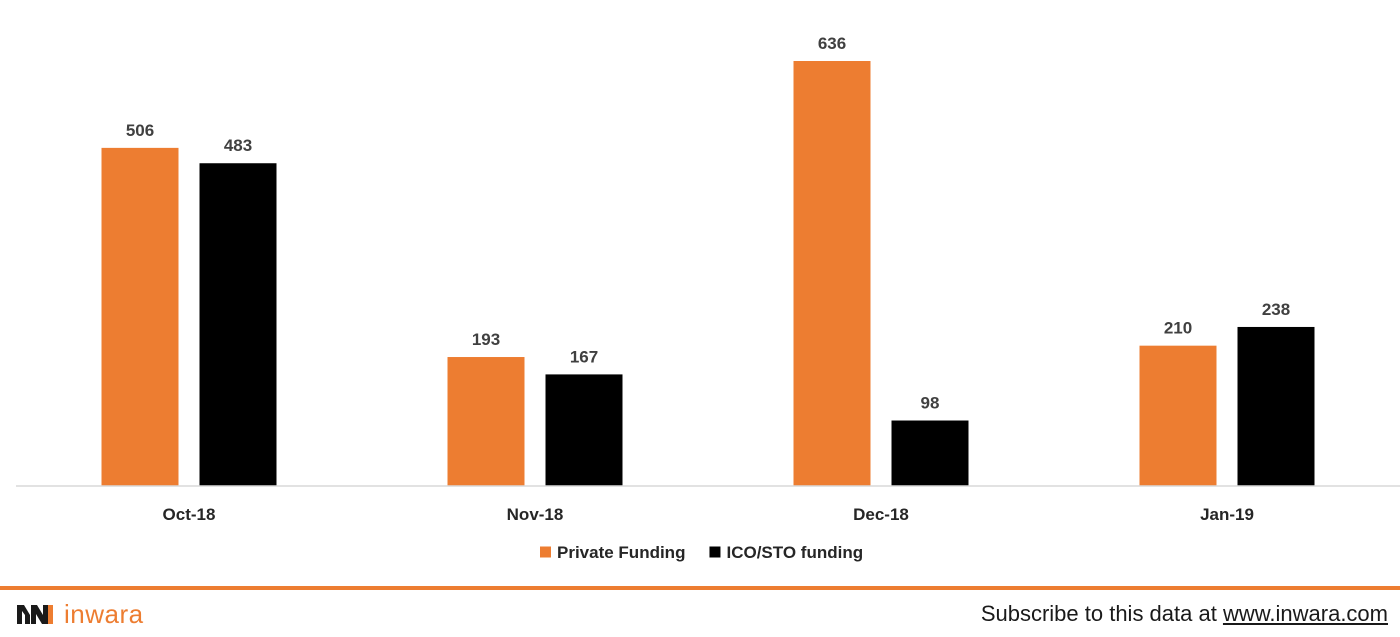 The width and height of the screenshot is (1400, 637). I want to click on subscribe-link: www.inwara.com, so click(1305, 613).